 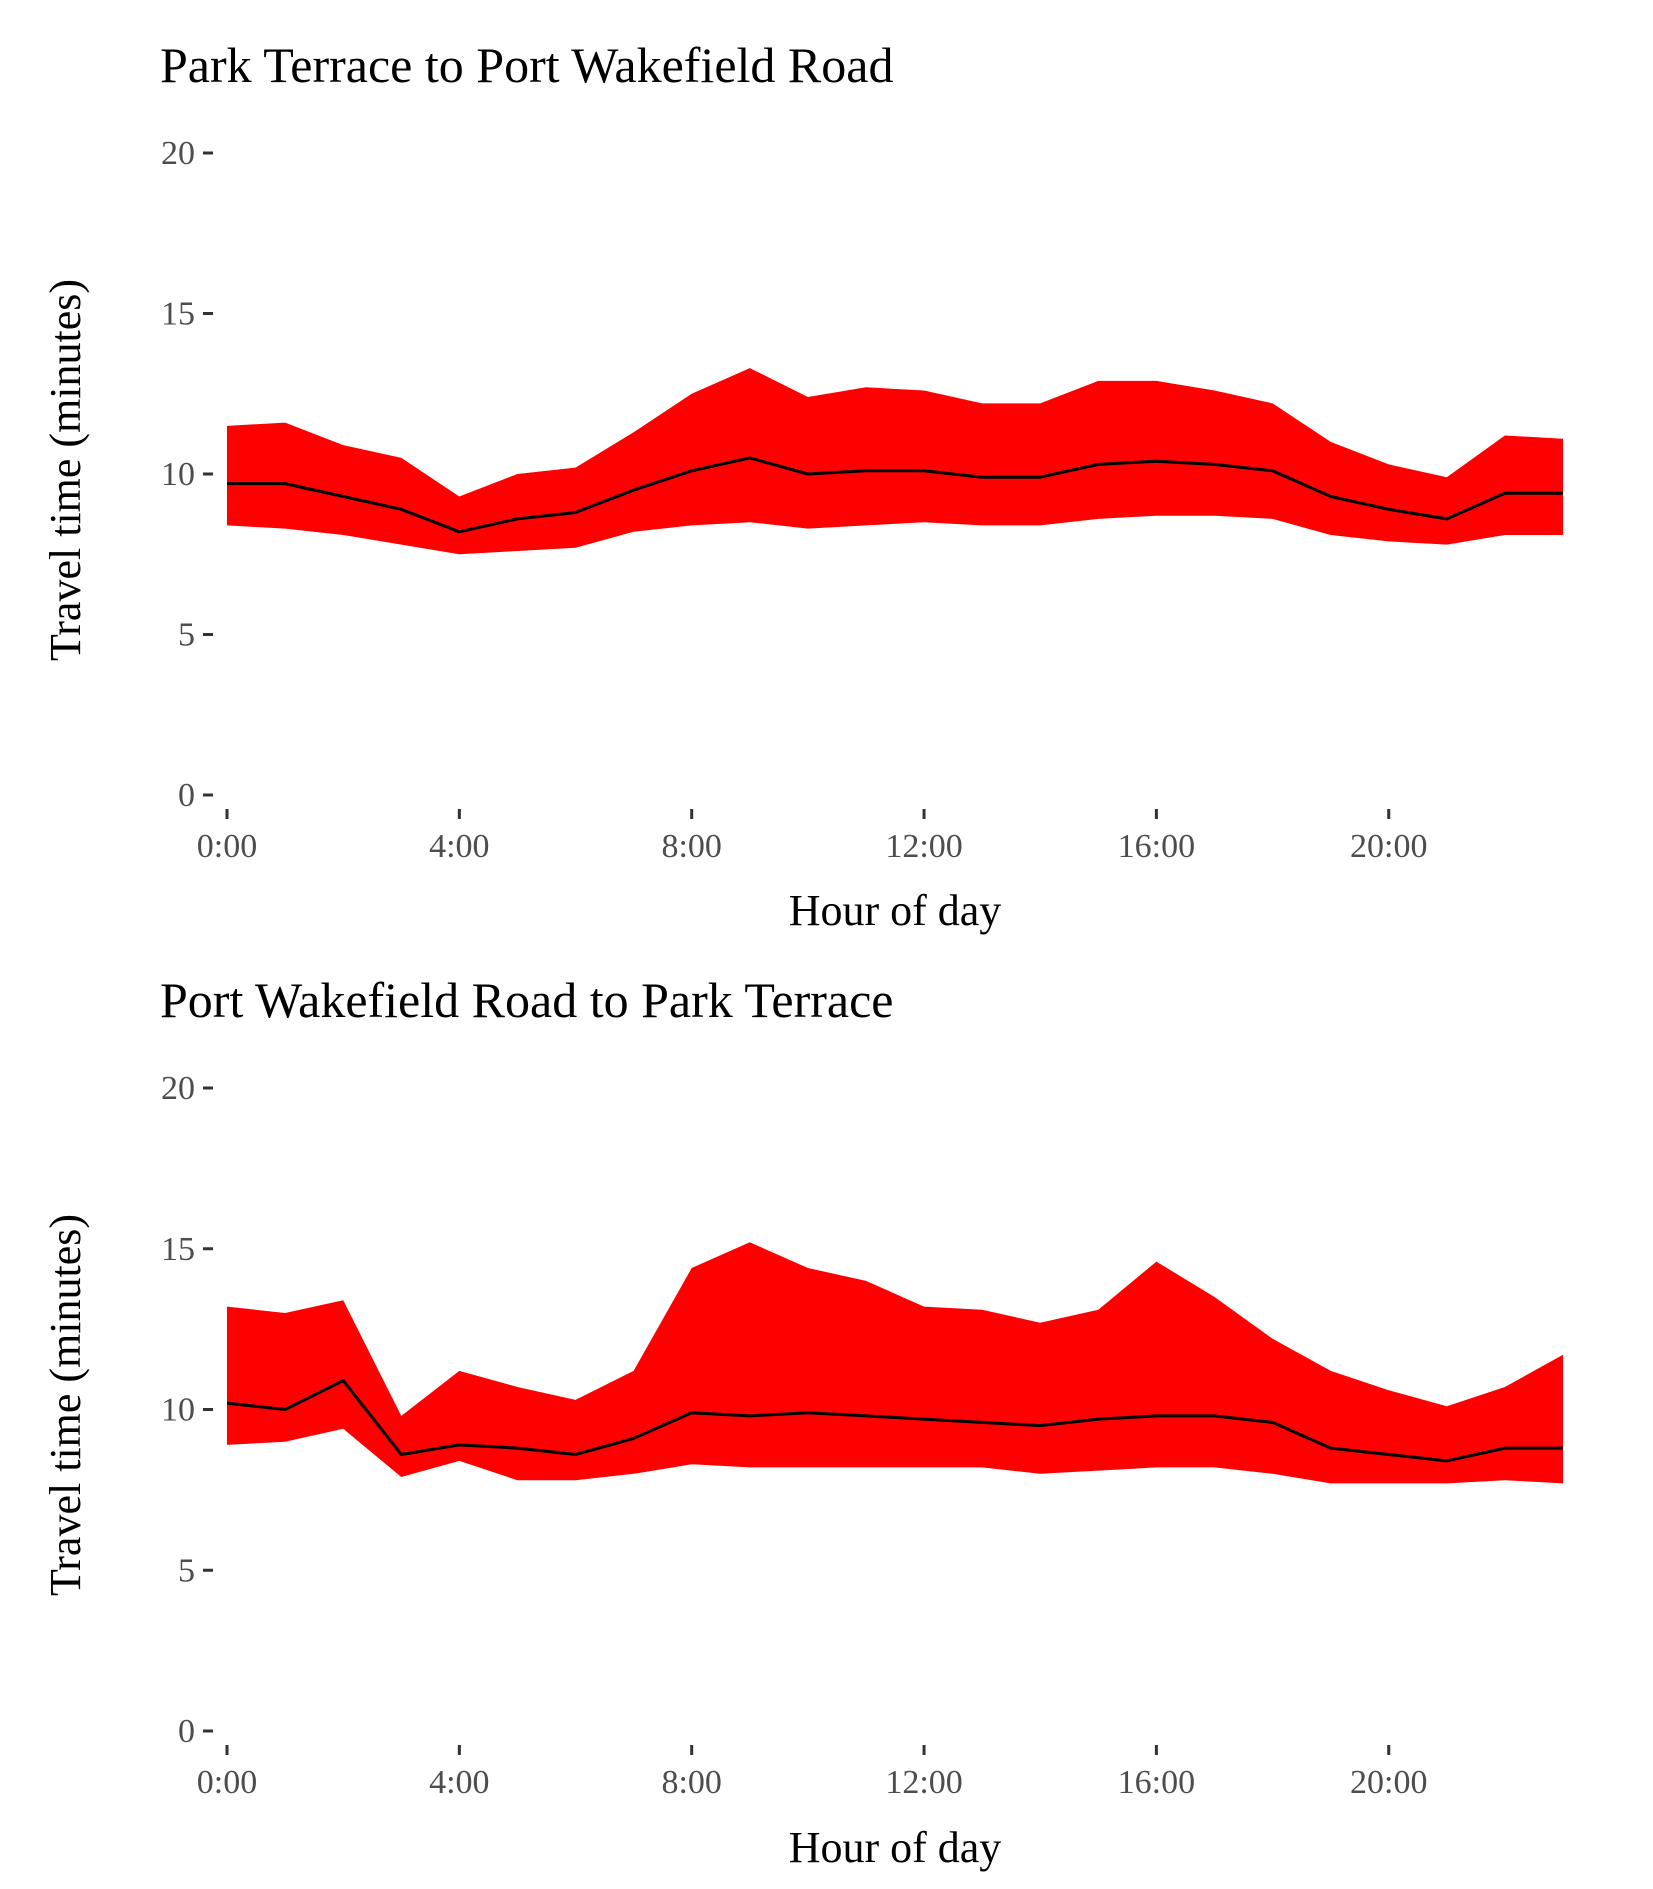 I want to click on chart-title: Park Terrace to Port Wakefield Road, so click(x=526, y=65).